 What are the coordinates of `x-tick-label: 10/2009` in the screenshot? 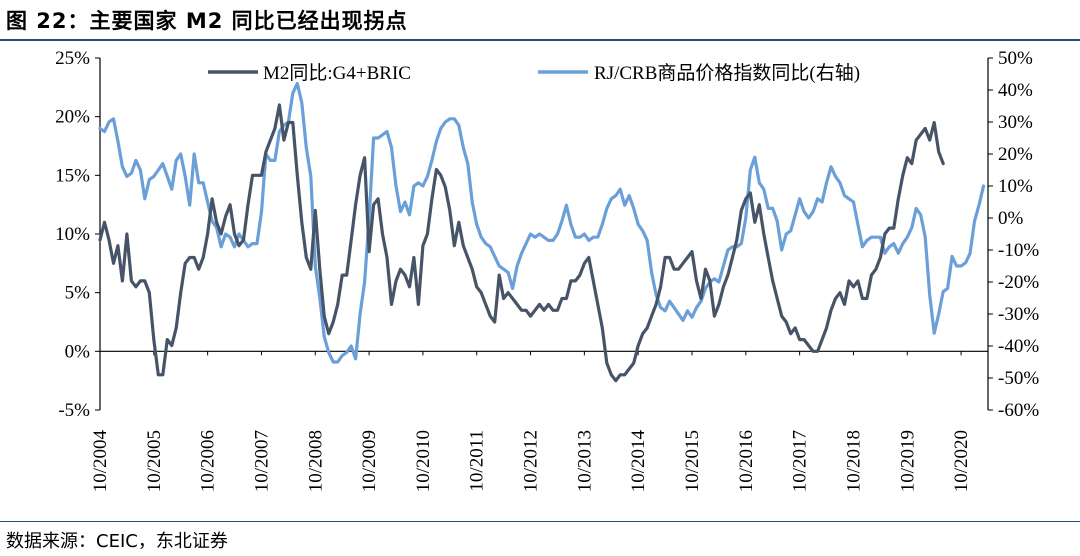 It's located at (369, 461).